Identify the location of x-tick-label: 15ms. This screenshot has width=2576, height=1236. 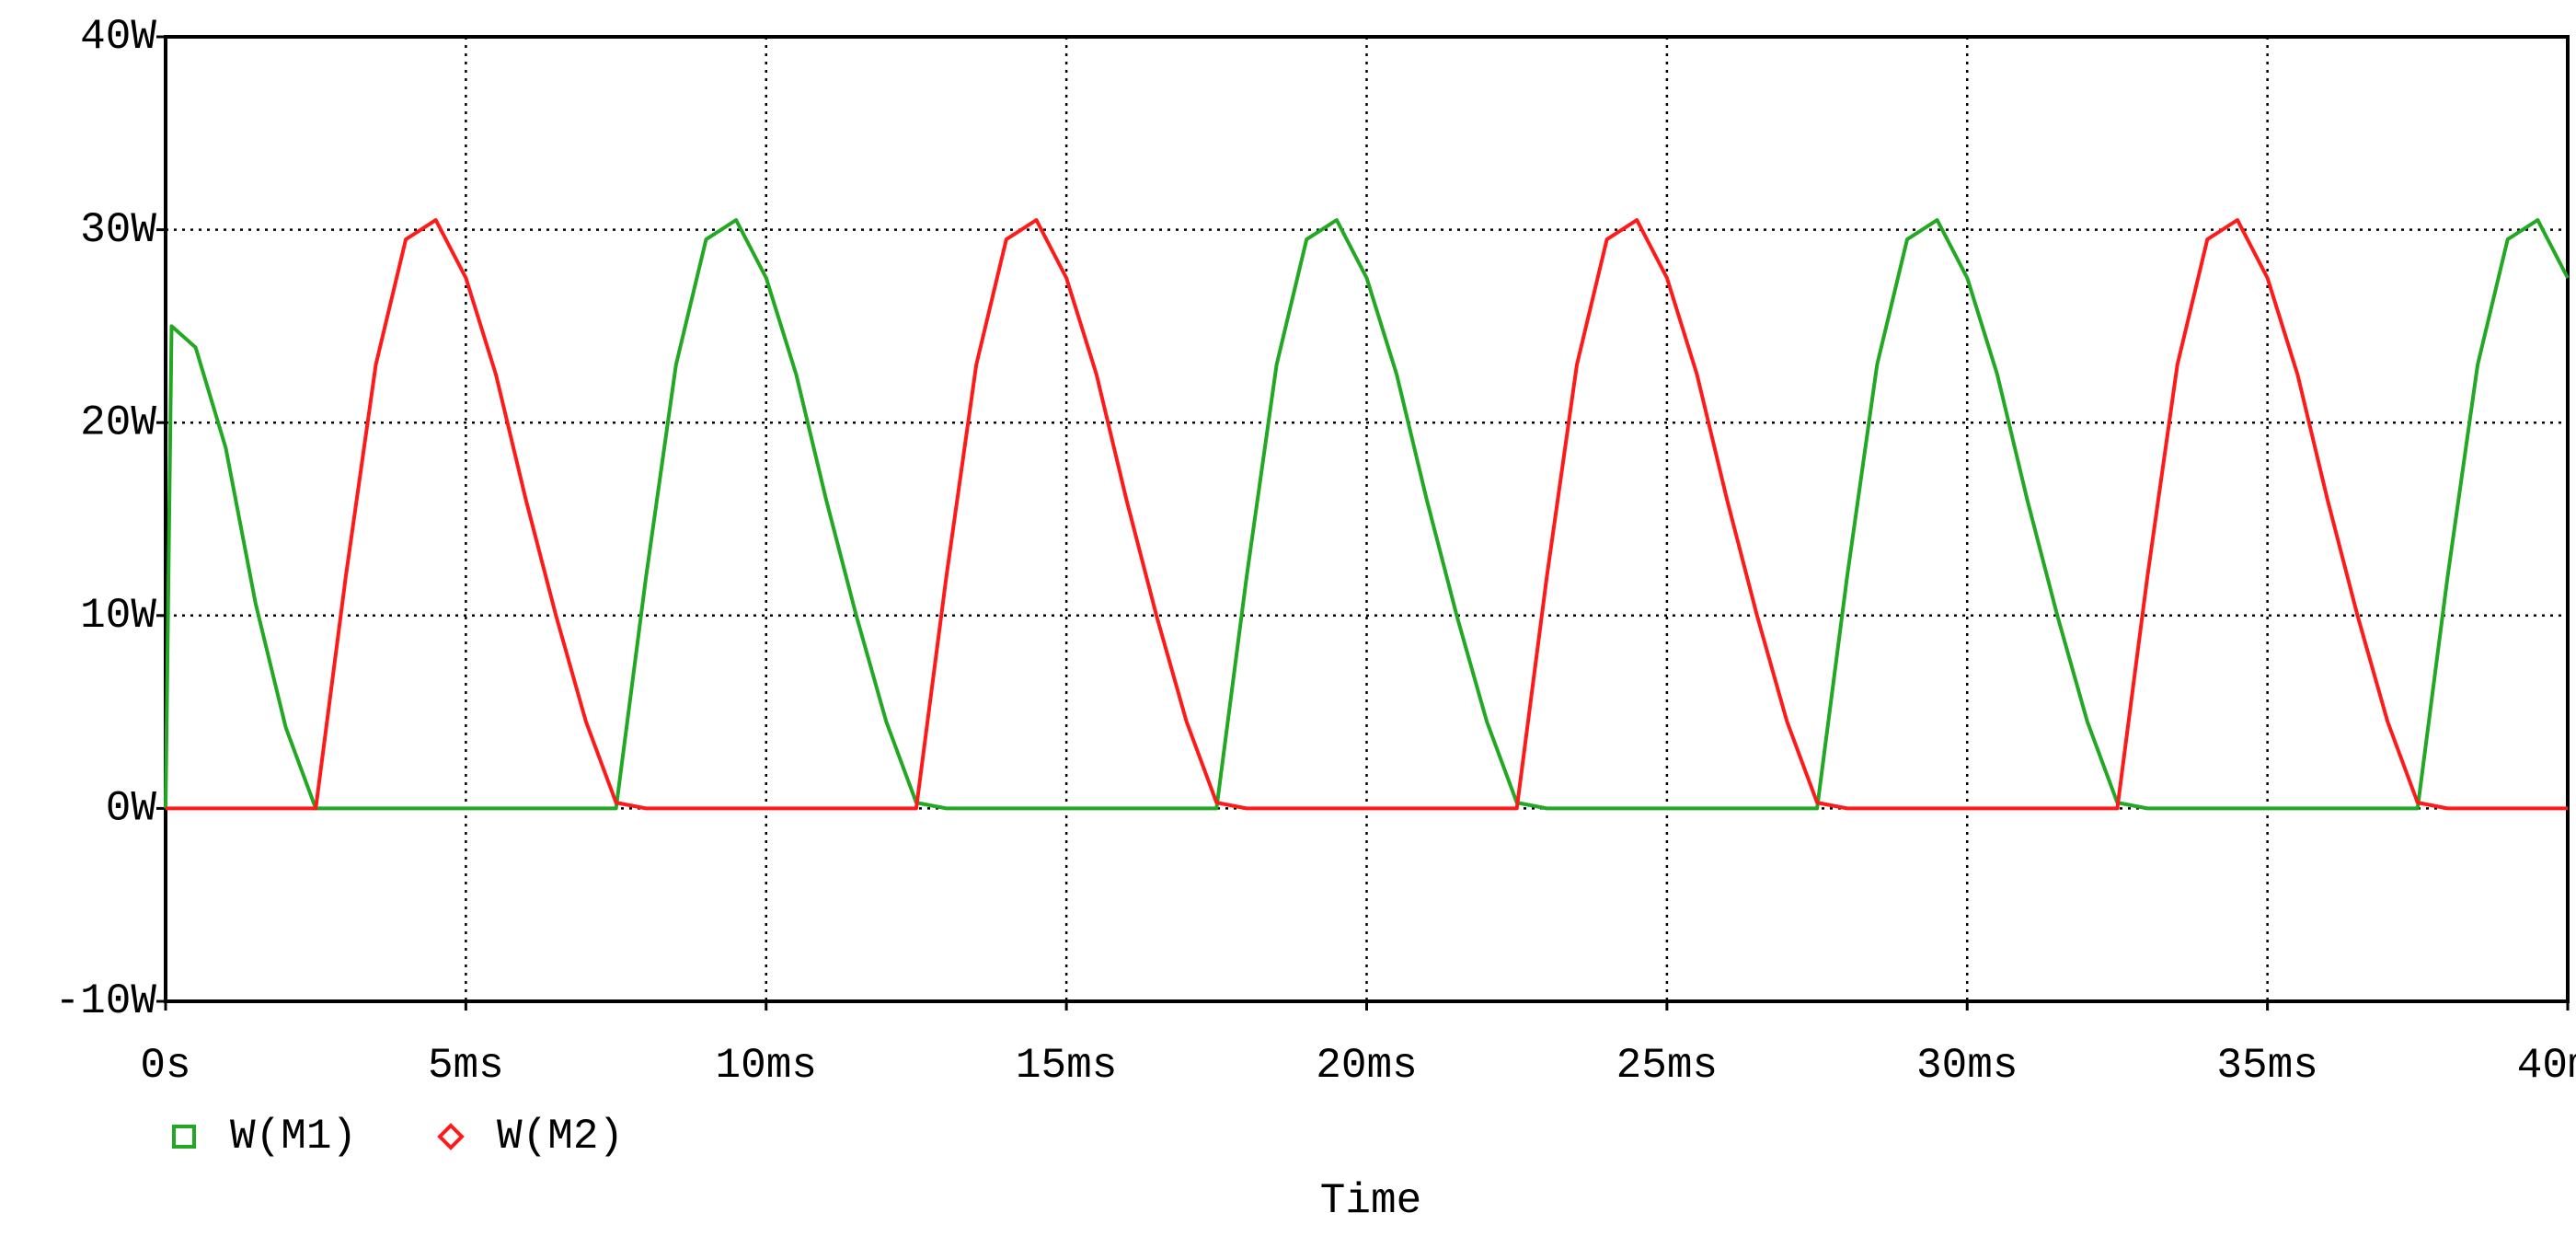
(1066, 1066).